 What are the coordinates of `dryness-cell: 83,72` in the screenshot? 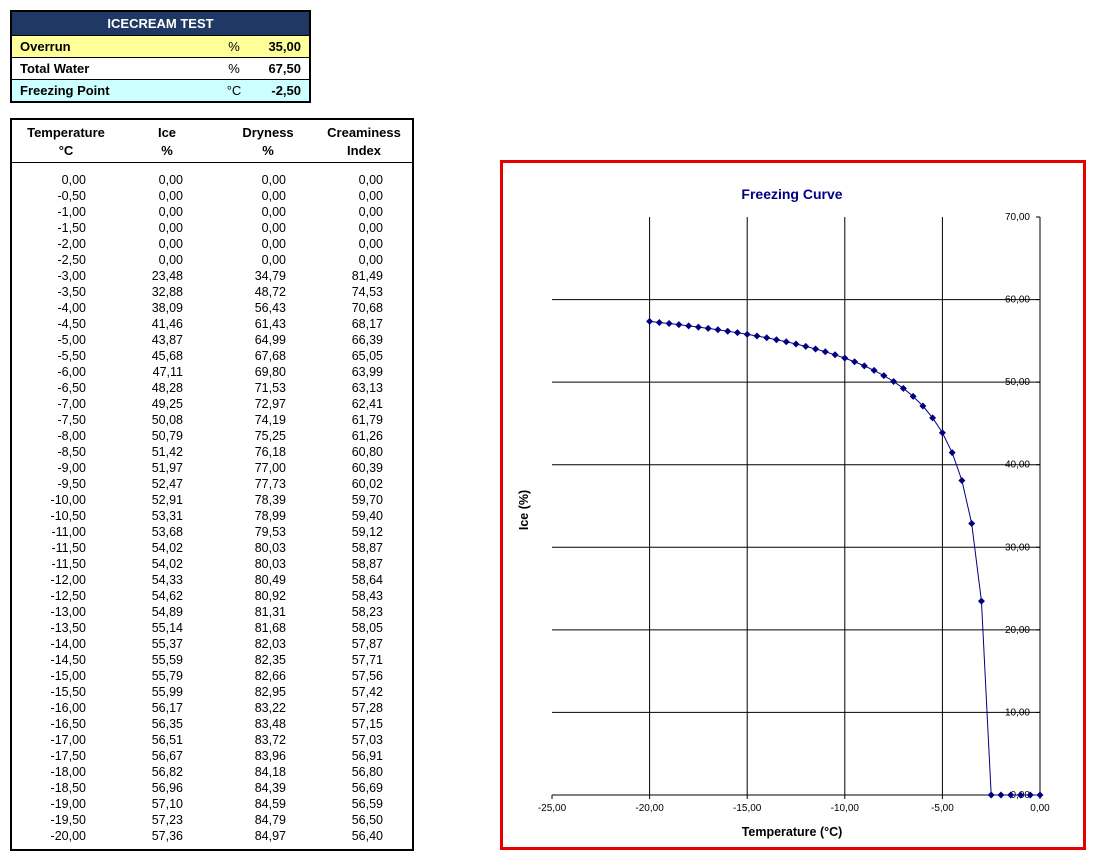 It's located at (270, 740).